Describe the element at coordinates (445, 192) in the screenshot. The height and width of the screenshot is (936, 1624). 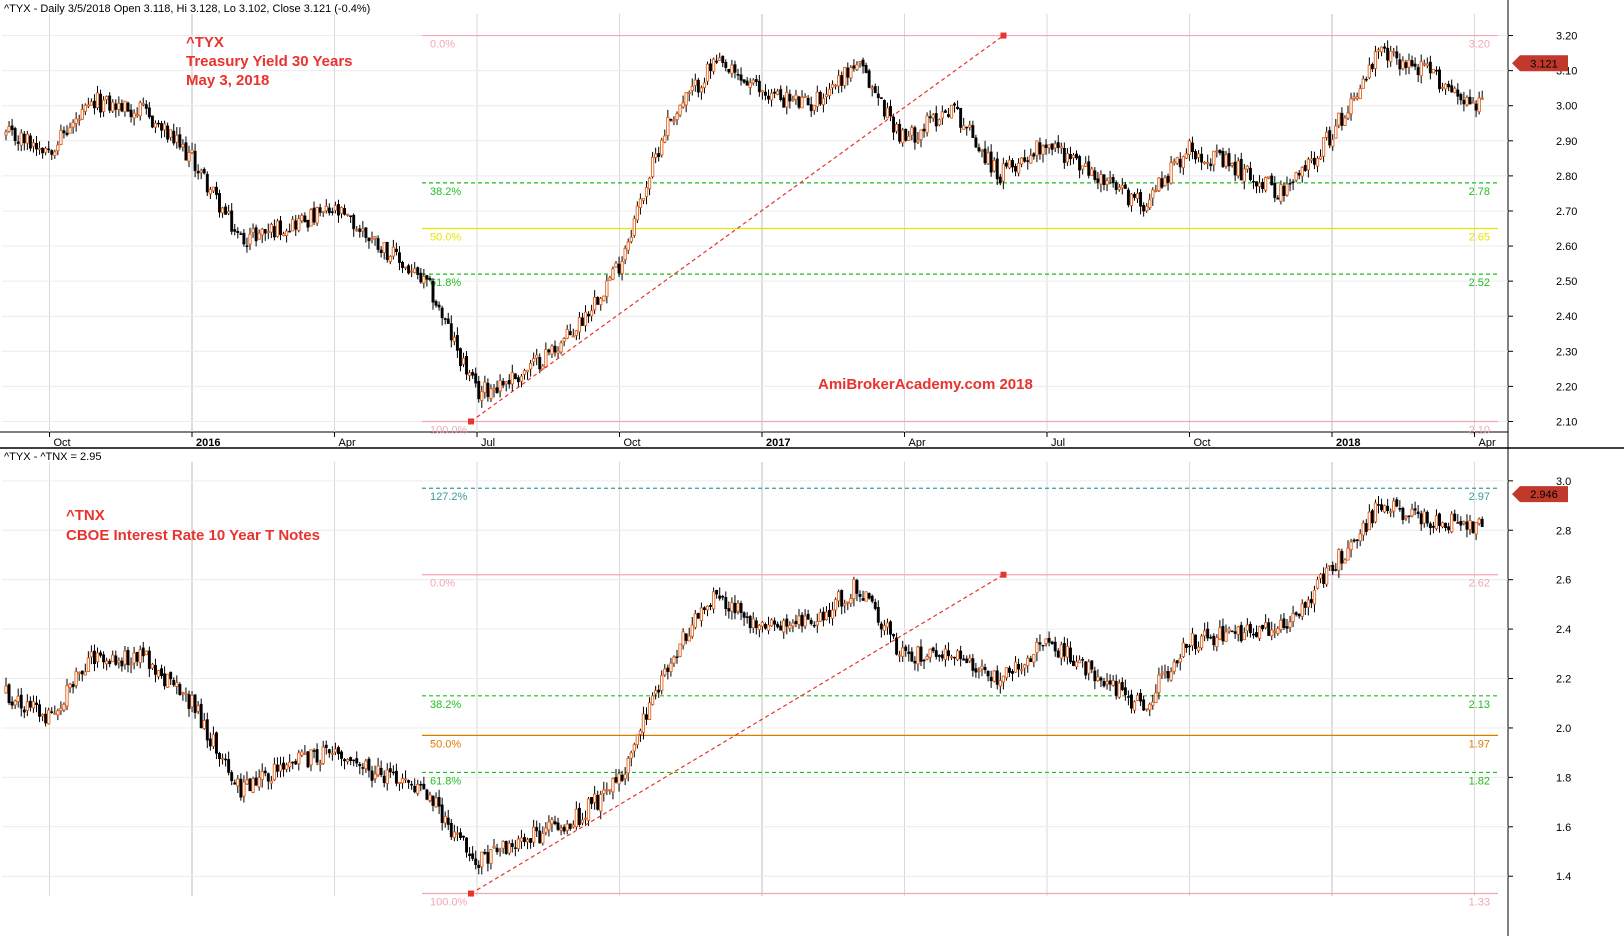
I see `fib-level-pct: 38.2%` at that location.